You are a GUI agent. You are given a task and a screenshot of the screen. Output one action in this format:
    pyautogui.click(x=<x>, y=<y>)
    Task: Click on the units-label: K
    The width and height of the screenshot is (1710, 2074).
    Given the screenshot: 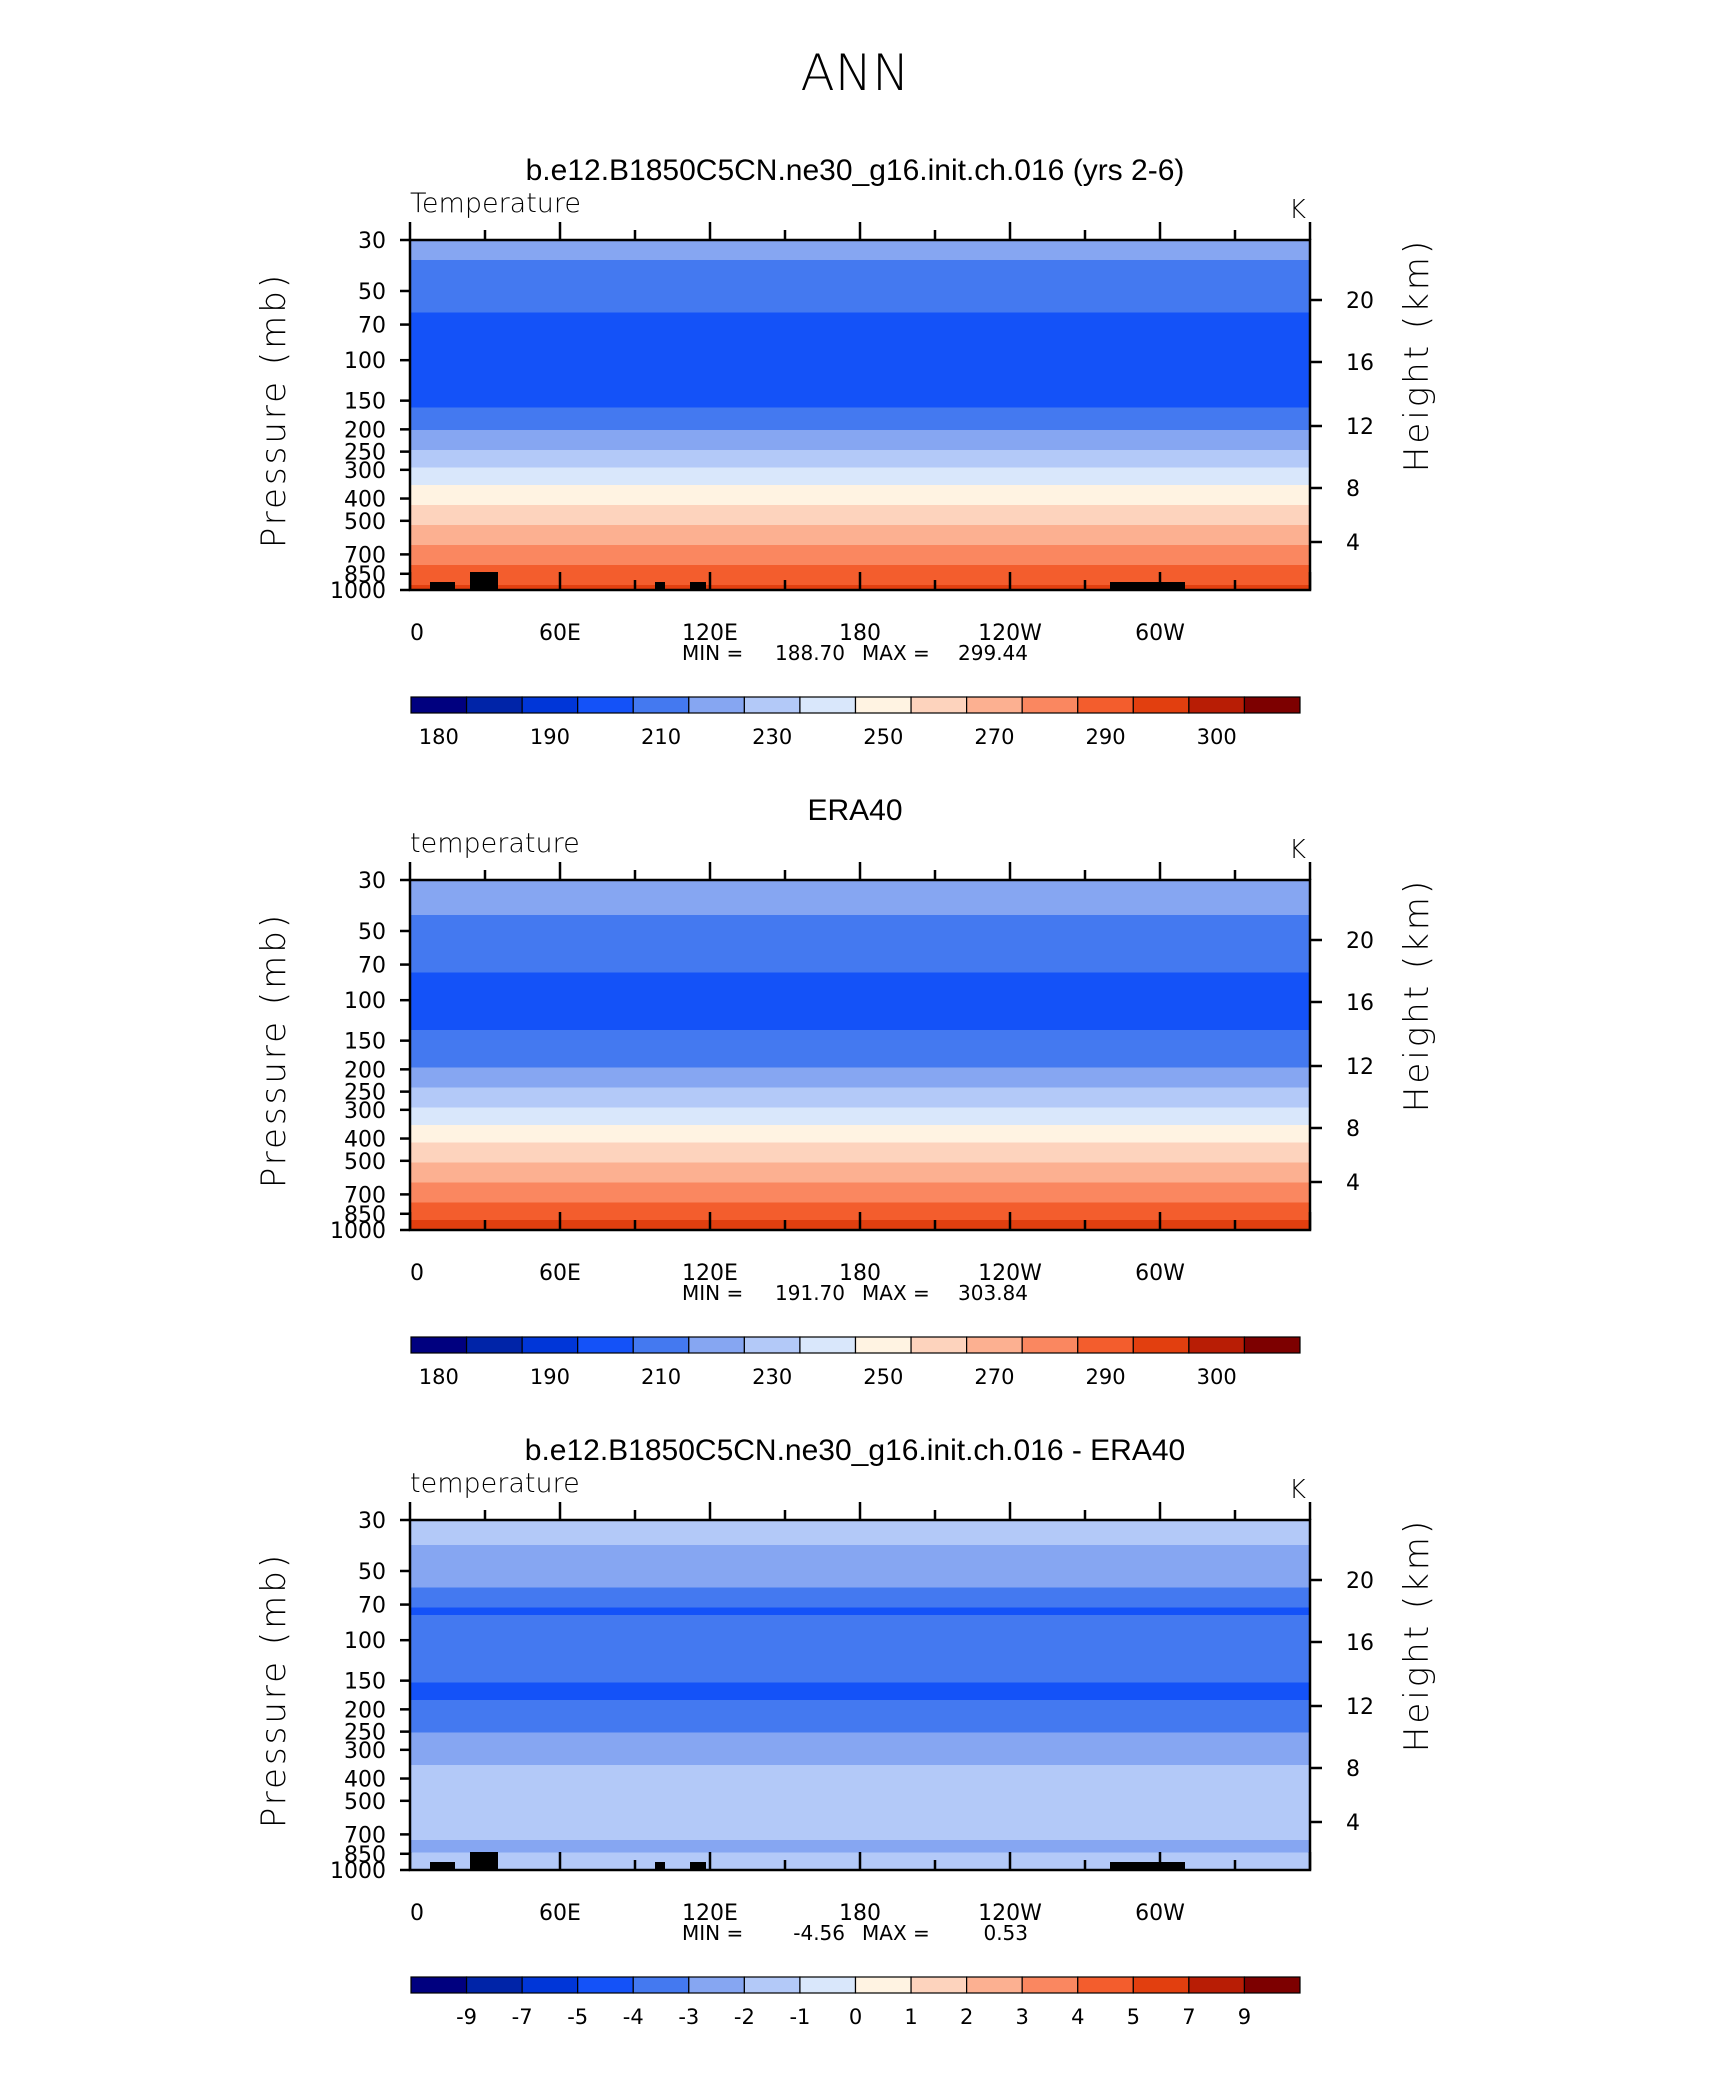 What is the action you would take?
    pyautogui.click(x=1297, y=850)
    